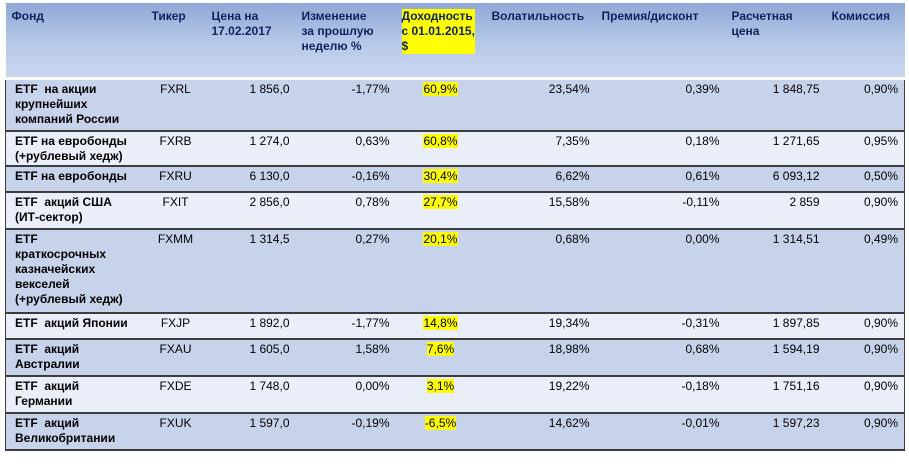 This screenshot has height=466, width=909. I want to click on fund-cell: ETF акций Австралии, so click(75, 357).